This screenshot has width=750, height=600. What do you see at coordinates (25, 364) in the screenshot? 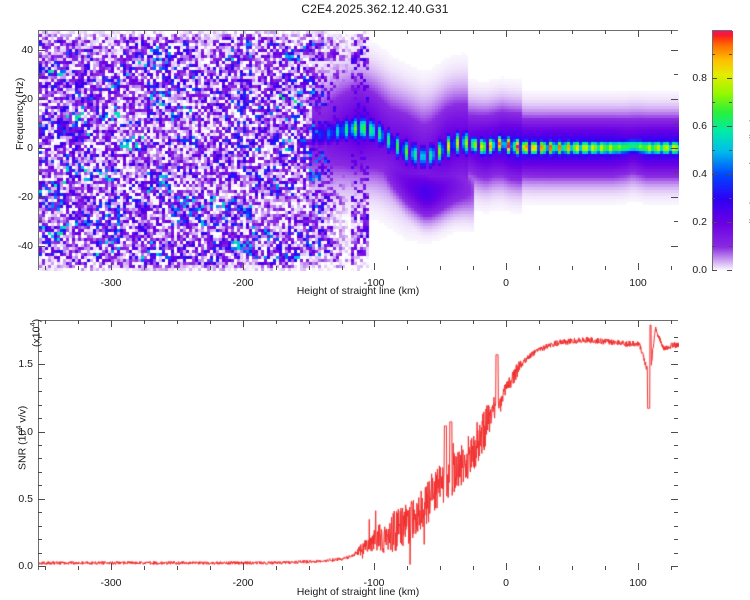
I see `snr-y-tick-label: 1.5` at bounding box center [25, 364].